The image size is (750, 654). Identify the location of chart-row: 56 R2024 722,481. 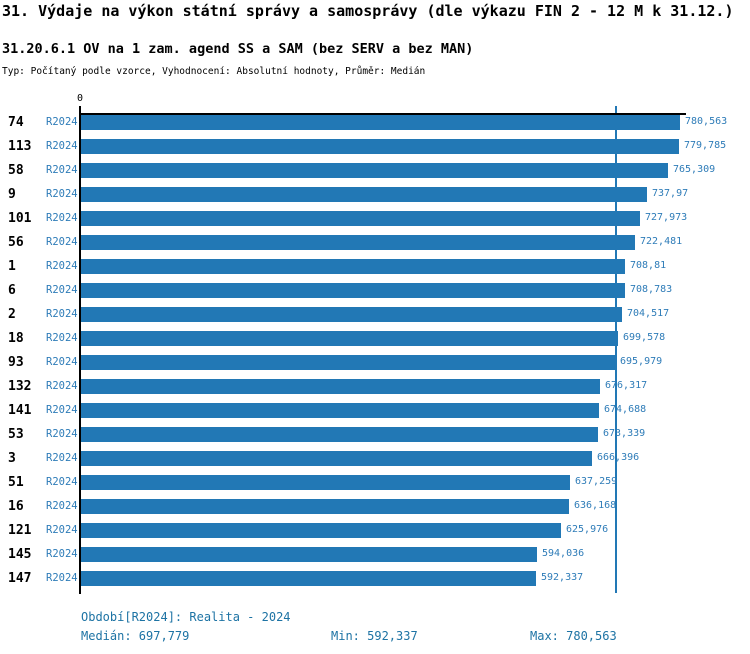
(375, 242).